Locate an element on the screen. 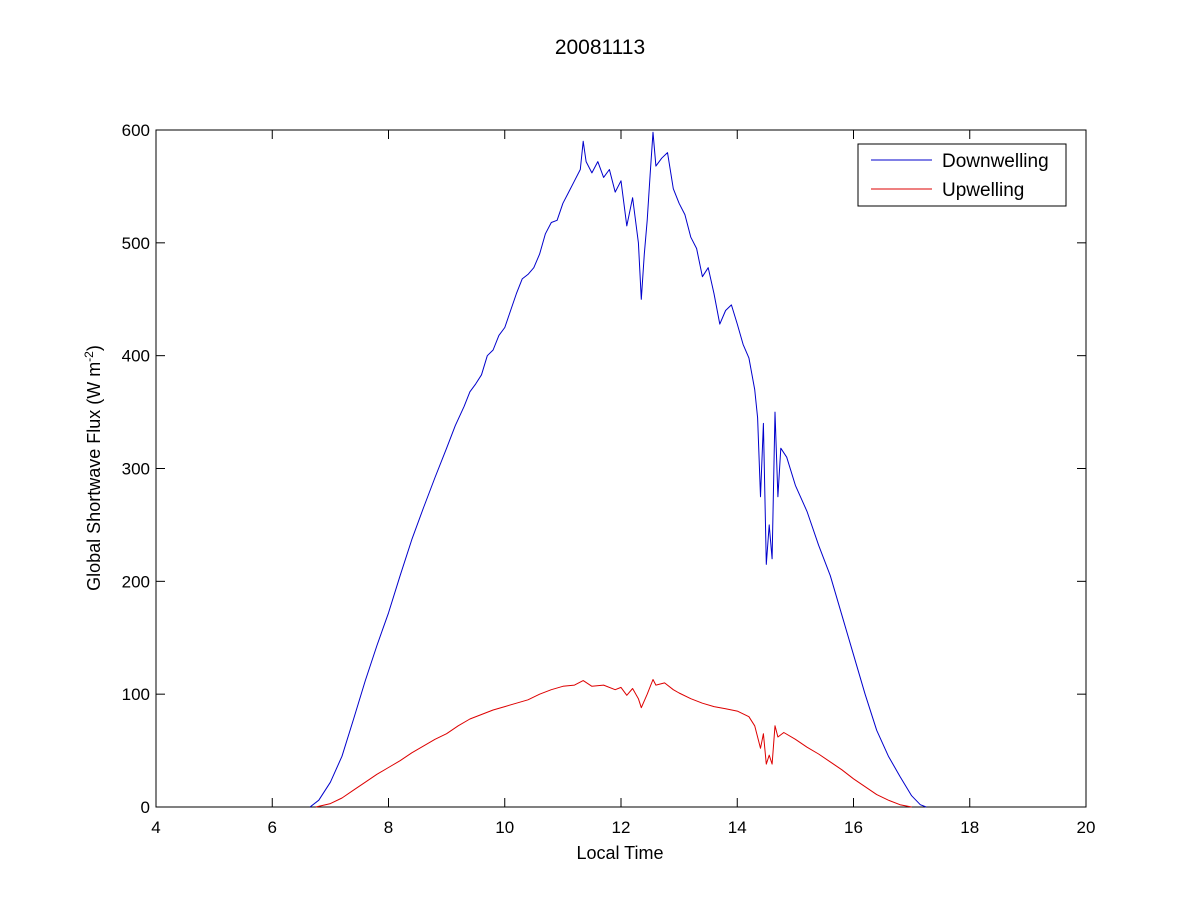 The width and height of the screenshot is (1200, 900). y-axis-label-superscript: -2 is located at coordinates (89, 356).